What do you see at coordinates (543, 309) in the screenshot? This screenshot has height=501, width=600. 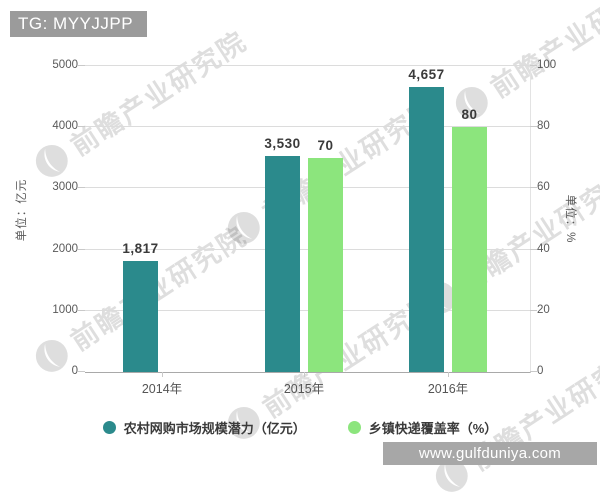 I see `y-tick-label-right: 20` at bounding box center [543, 309].